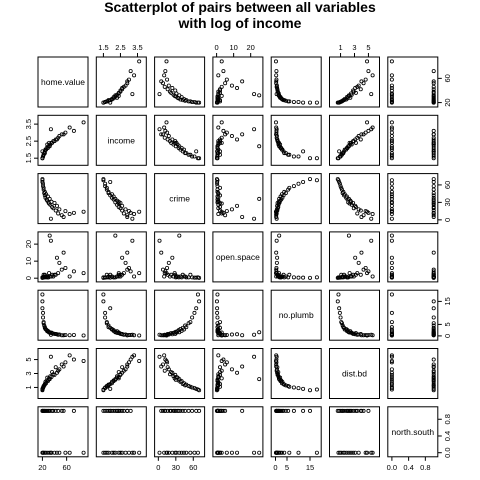 This screenshot has width=480, height=480. I want to click on chart-title-line-2: with log of income, so click(240, 23).